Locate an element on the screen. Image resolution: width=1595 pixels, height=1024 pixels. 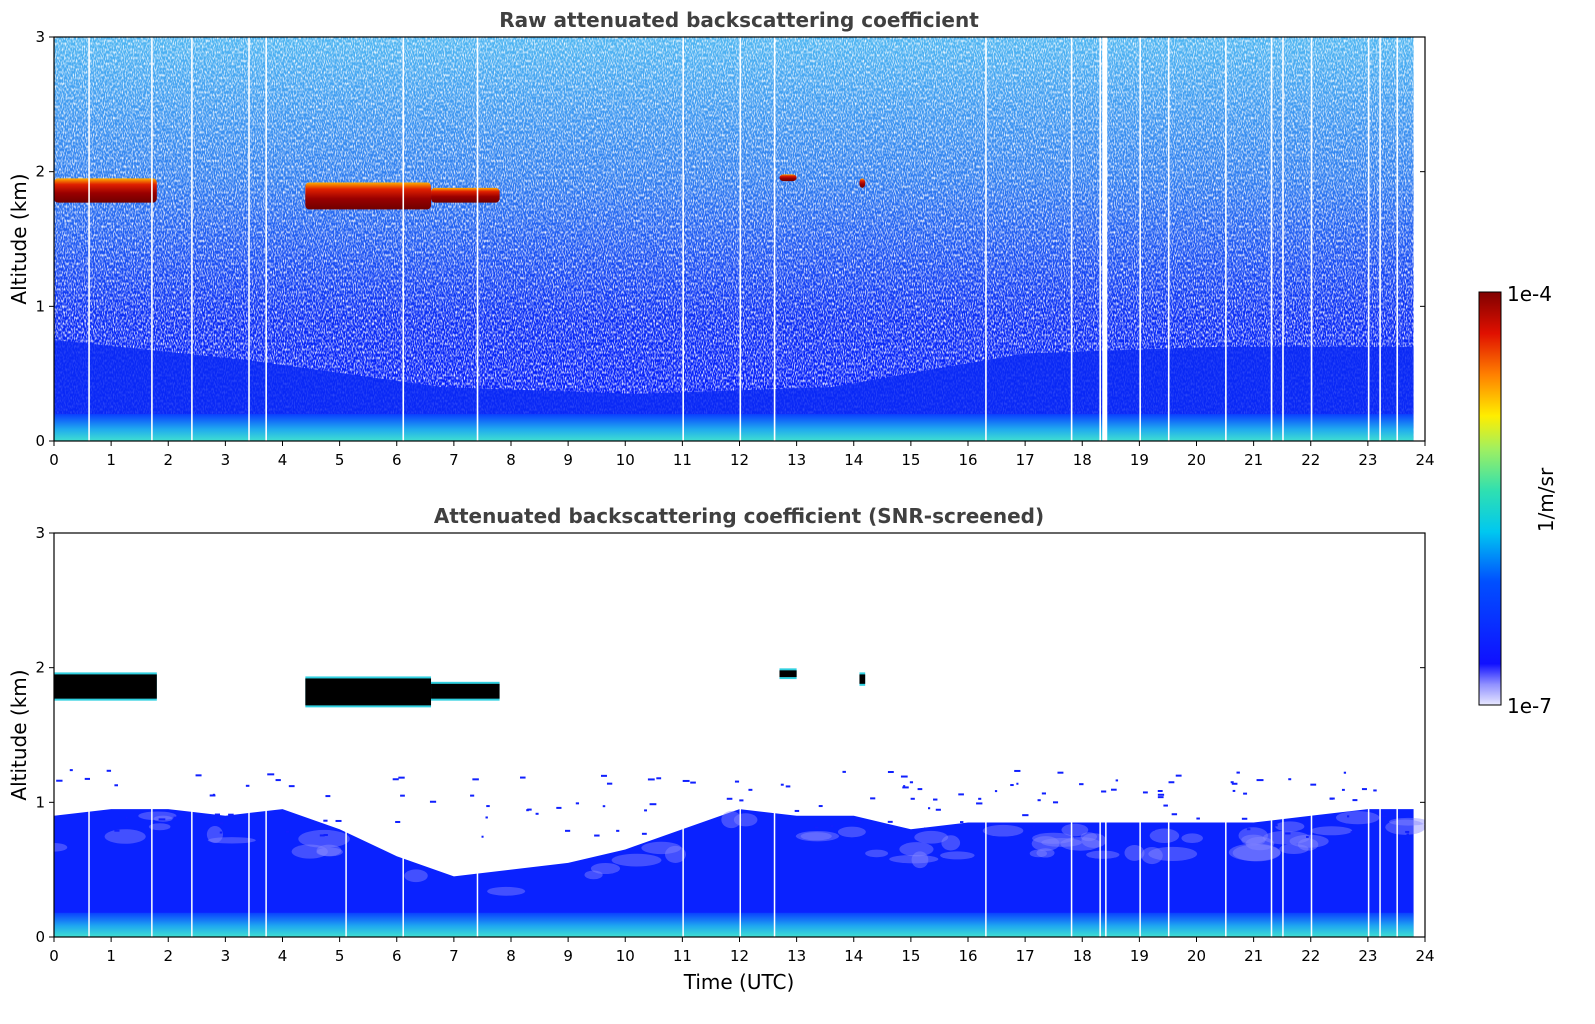
x-tick-label: 24 is located at coordinates (1424, 460).